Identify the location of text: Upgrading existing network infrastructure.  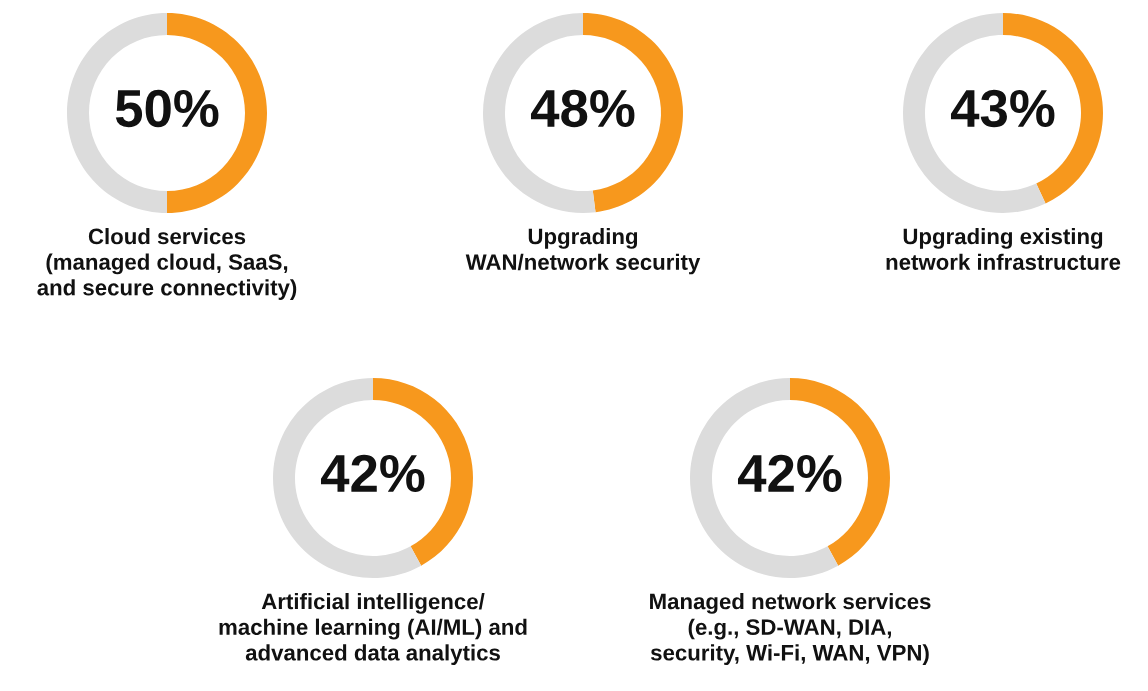
(1003, 249).